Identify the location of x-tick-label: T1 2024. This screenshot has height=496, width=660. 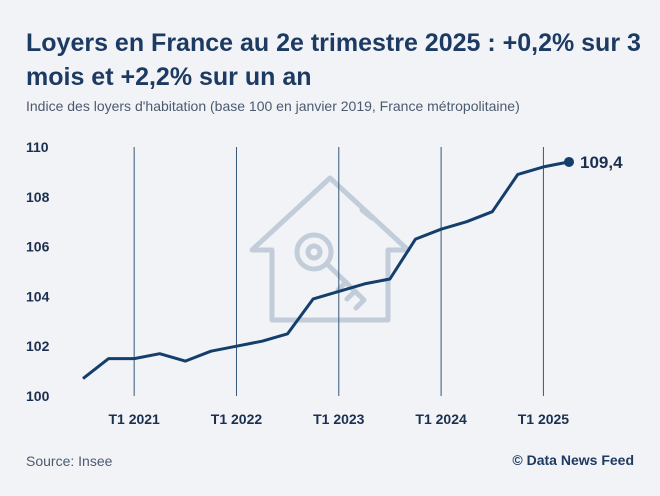
(441, 419).